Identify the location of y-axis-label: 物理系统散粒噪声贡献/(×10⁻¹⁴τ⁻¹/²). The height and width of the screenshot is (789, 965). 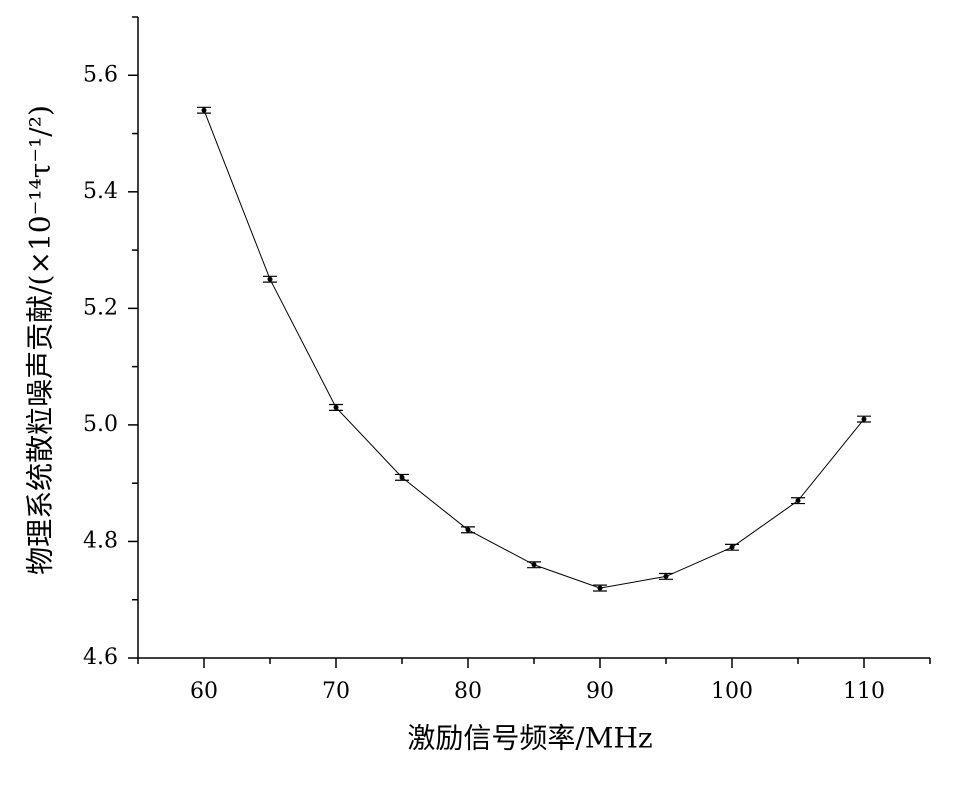
(40, 340).